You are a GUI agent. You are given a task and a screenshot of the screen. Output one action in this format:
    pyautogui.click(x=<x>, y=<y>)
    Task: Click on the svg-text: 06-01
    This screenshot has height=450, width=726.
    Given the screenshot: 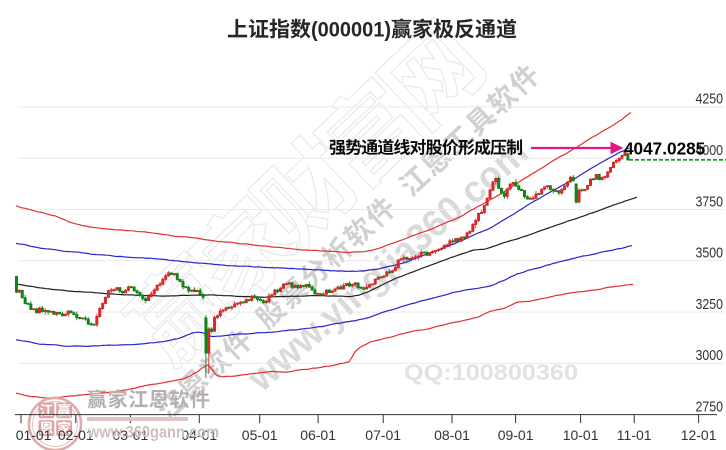 What is the action you would take?
    pyautogui.click(x=318, y=435)
    